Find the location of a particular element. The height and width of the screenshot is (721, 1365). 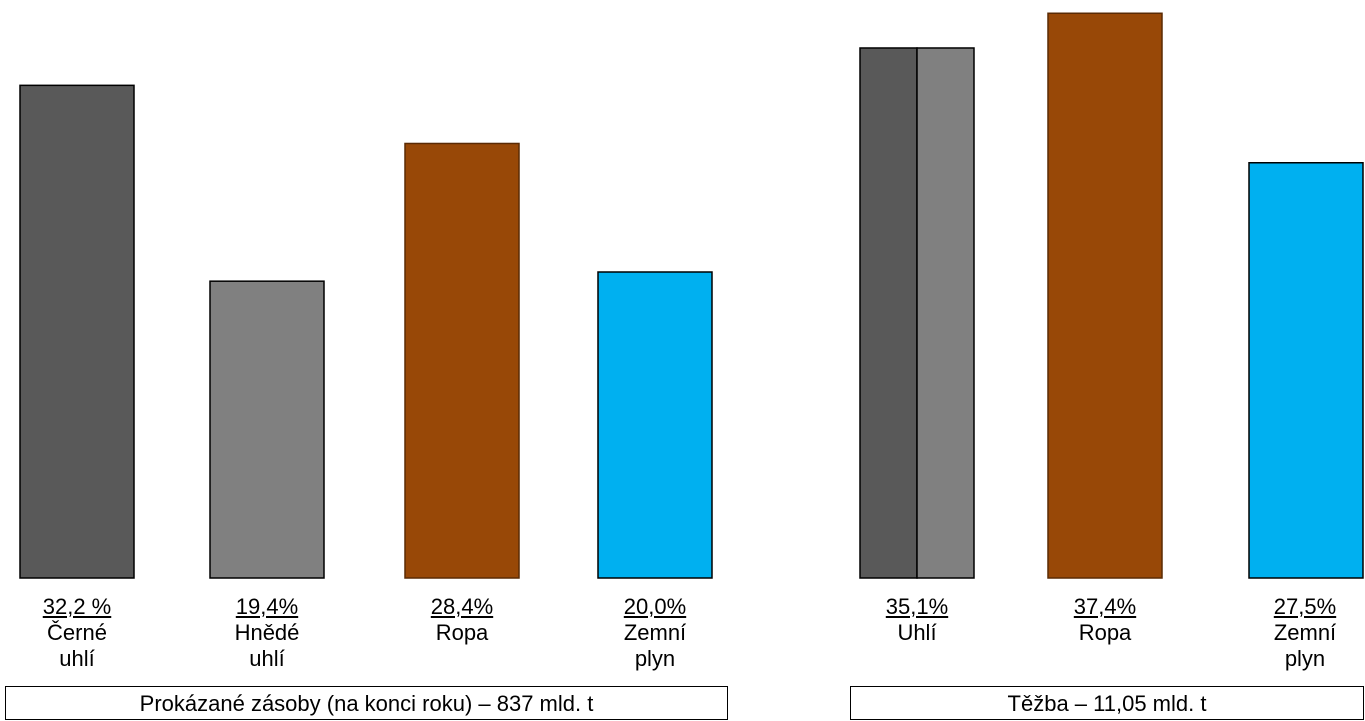

right-cat-pct-2: 37,4% is located at coordinates (1105, 606).